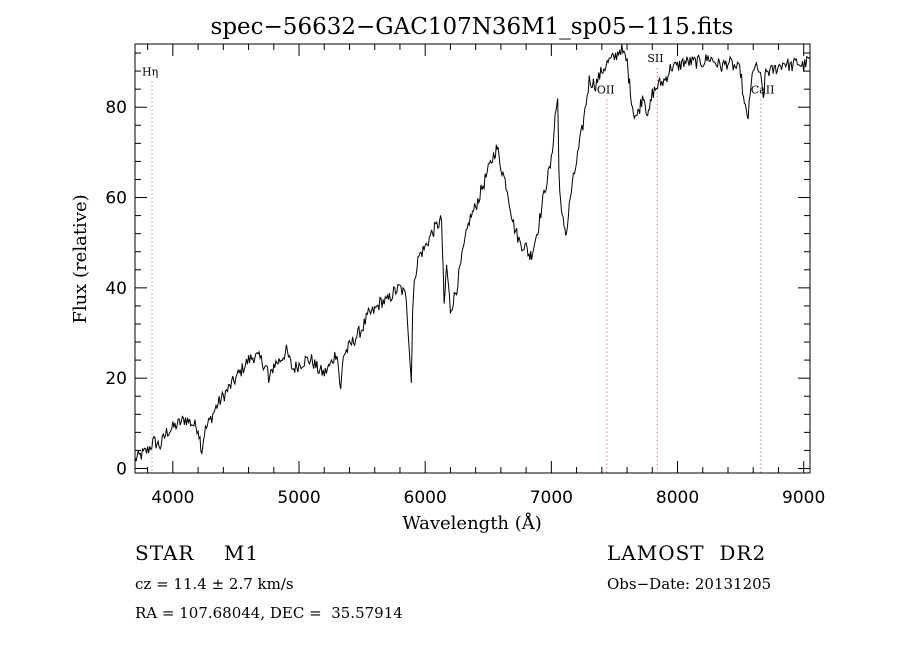  I want to click on y-tick-label: 20, so click(116, 379).